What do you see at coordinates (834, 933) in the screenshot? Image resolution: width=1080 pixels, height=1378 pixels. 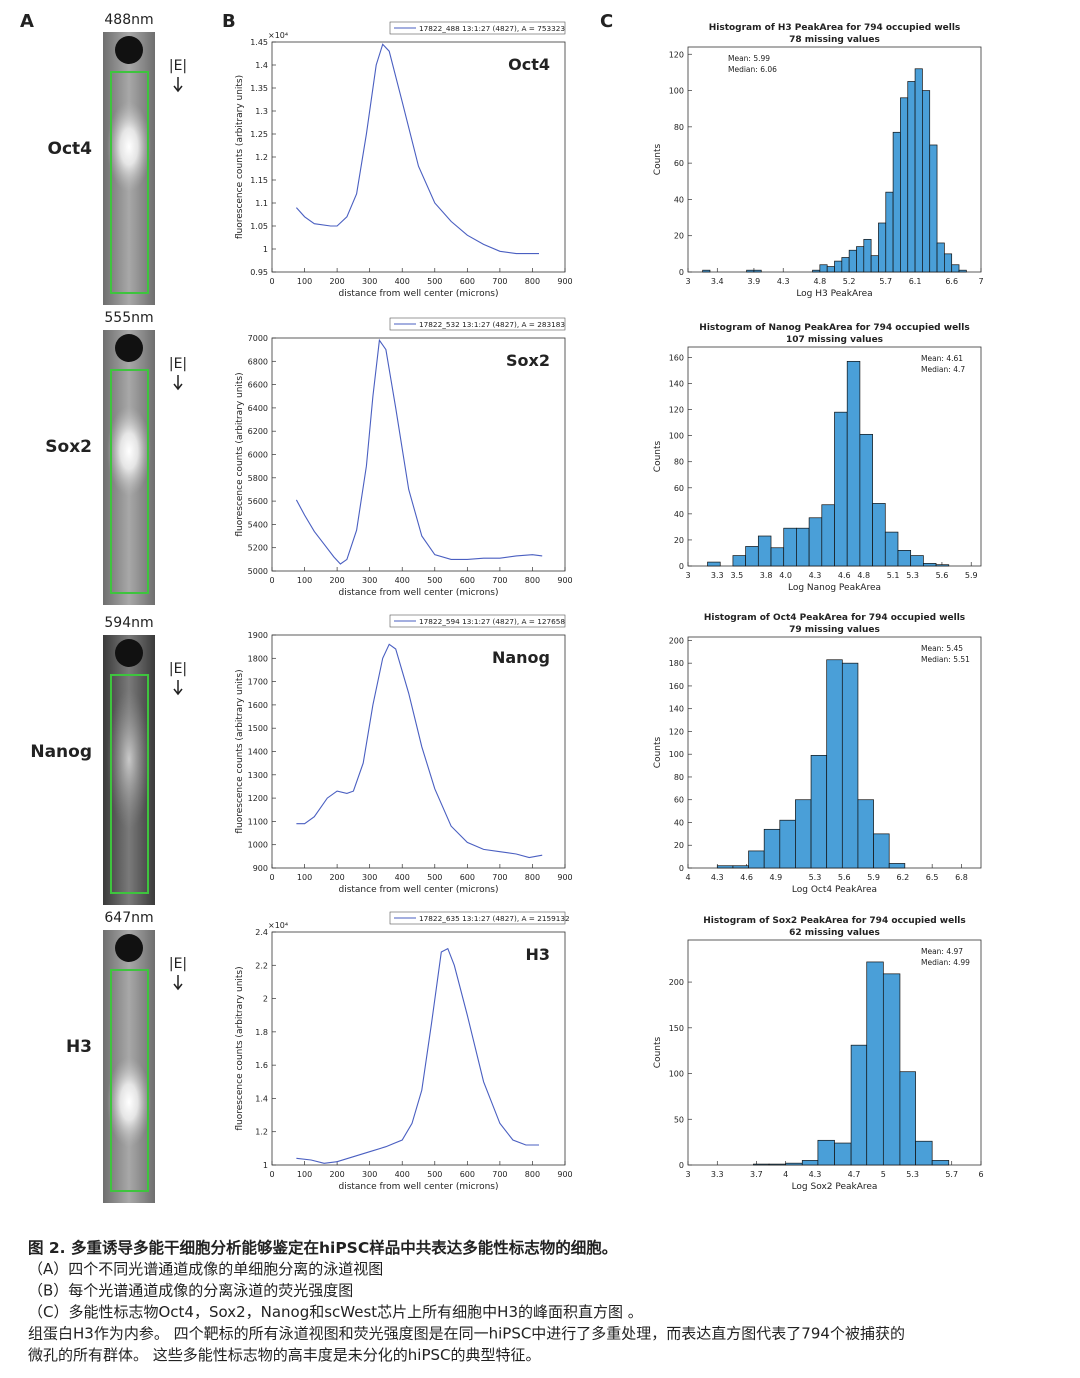 I see `chart-subtitle: 62 missing values` at bounding box center [834, 933].